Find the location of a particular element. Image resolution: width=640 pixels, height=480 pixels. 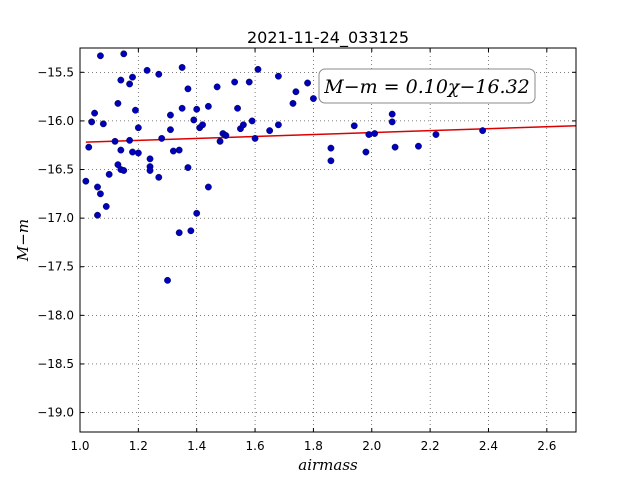

fit-line is located at coordinates (331, 134).